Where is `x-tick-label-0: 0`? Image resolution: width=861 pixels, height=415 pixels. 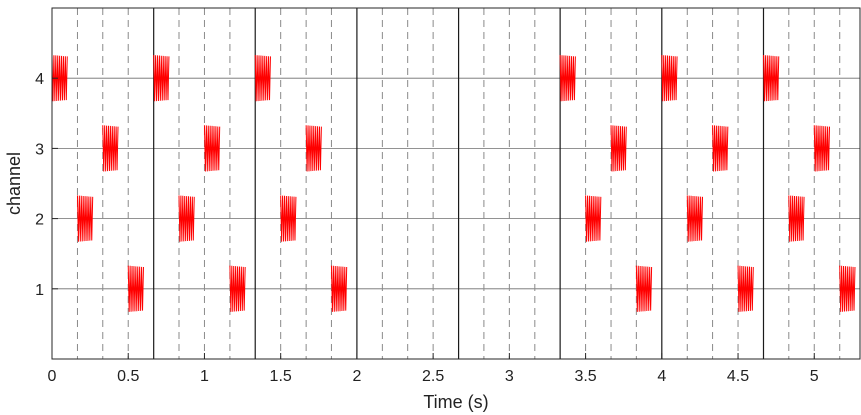 x-tick-label-0: 0 is located at coordinates (52, 376).